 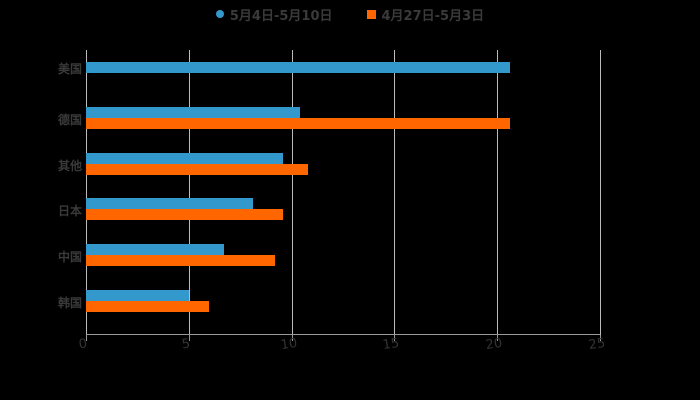 I want to click on category-label: 韩国, so click(x=69, y=303).